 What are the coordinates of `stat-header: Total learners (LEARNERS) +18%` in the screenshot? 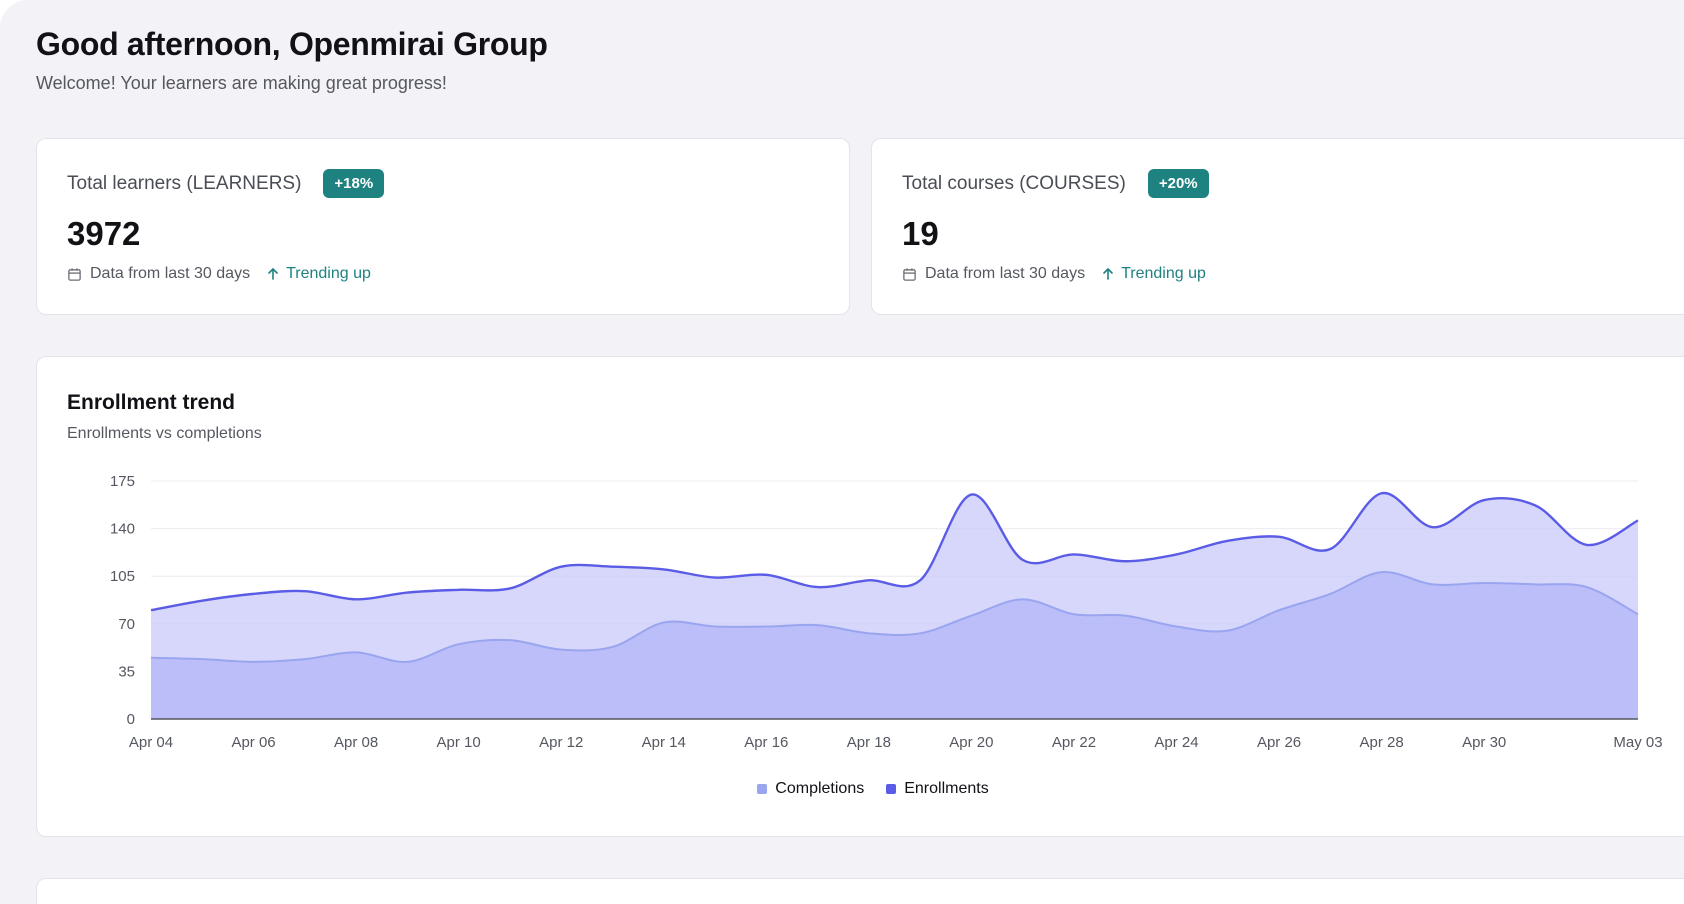 It's located at (226, 183).